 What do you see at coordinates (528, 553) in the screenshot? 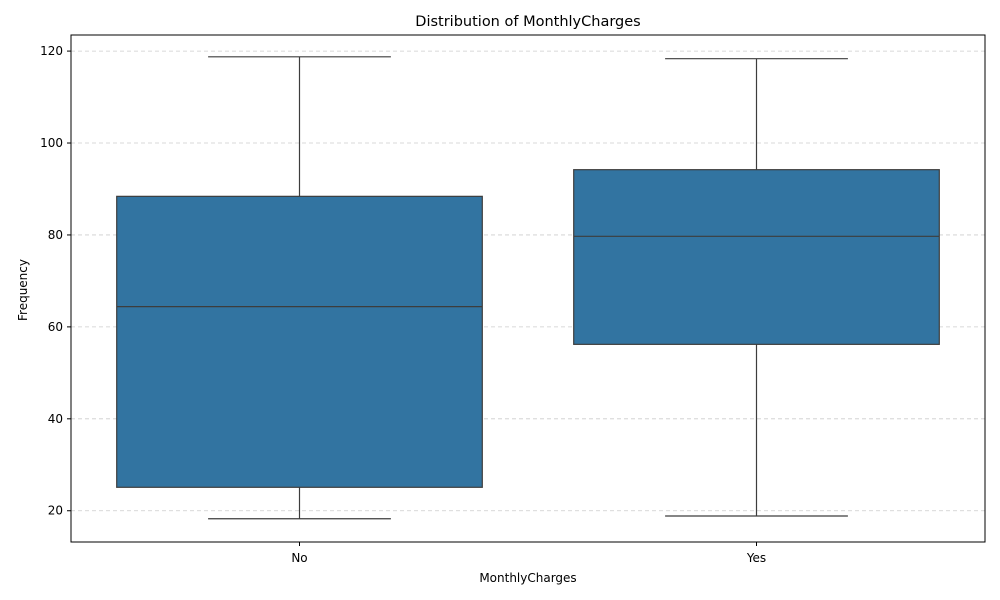
I see `x-axis-ticks: No Yes` at bounding box center [528, 553].